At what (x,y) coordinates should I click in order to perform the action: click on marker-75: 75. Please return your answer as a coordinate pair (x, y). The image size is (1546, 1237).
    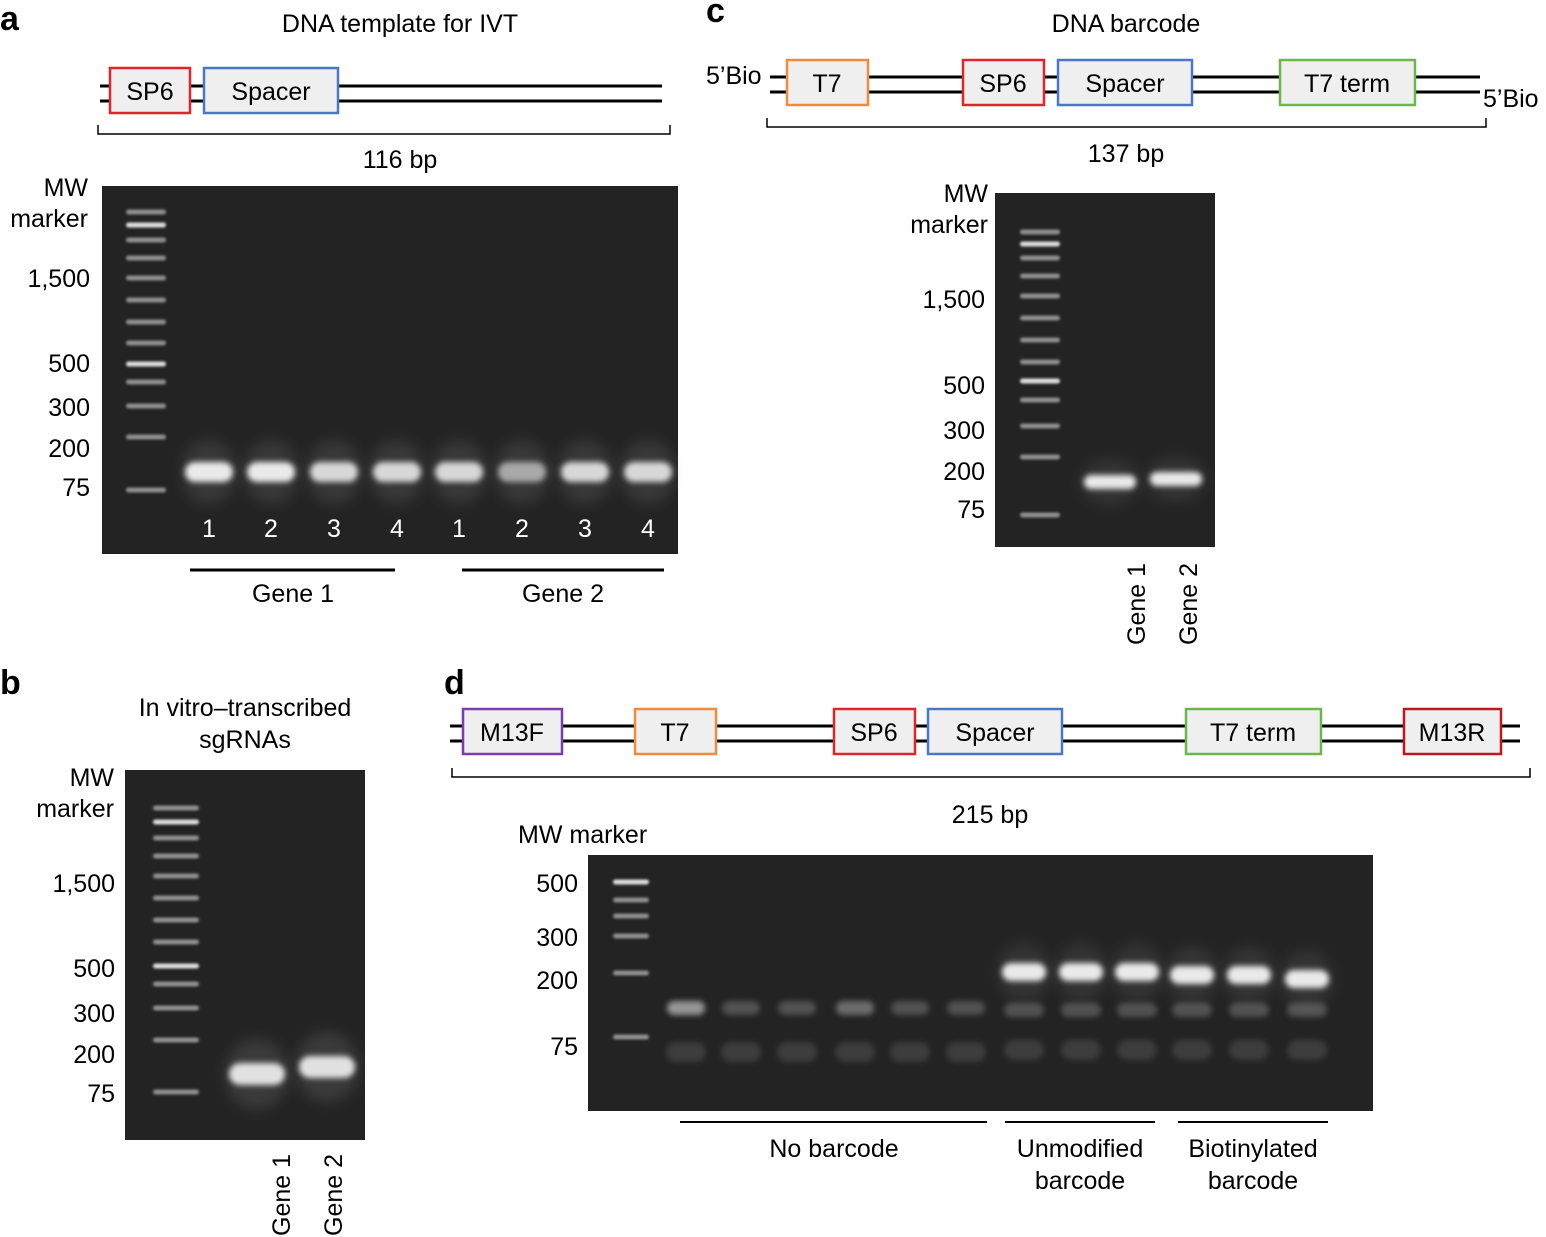
    Looking at the image, I should click on (564, 1047).